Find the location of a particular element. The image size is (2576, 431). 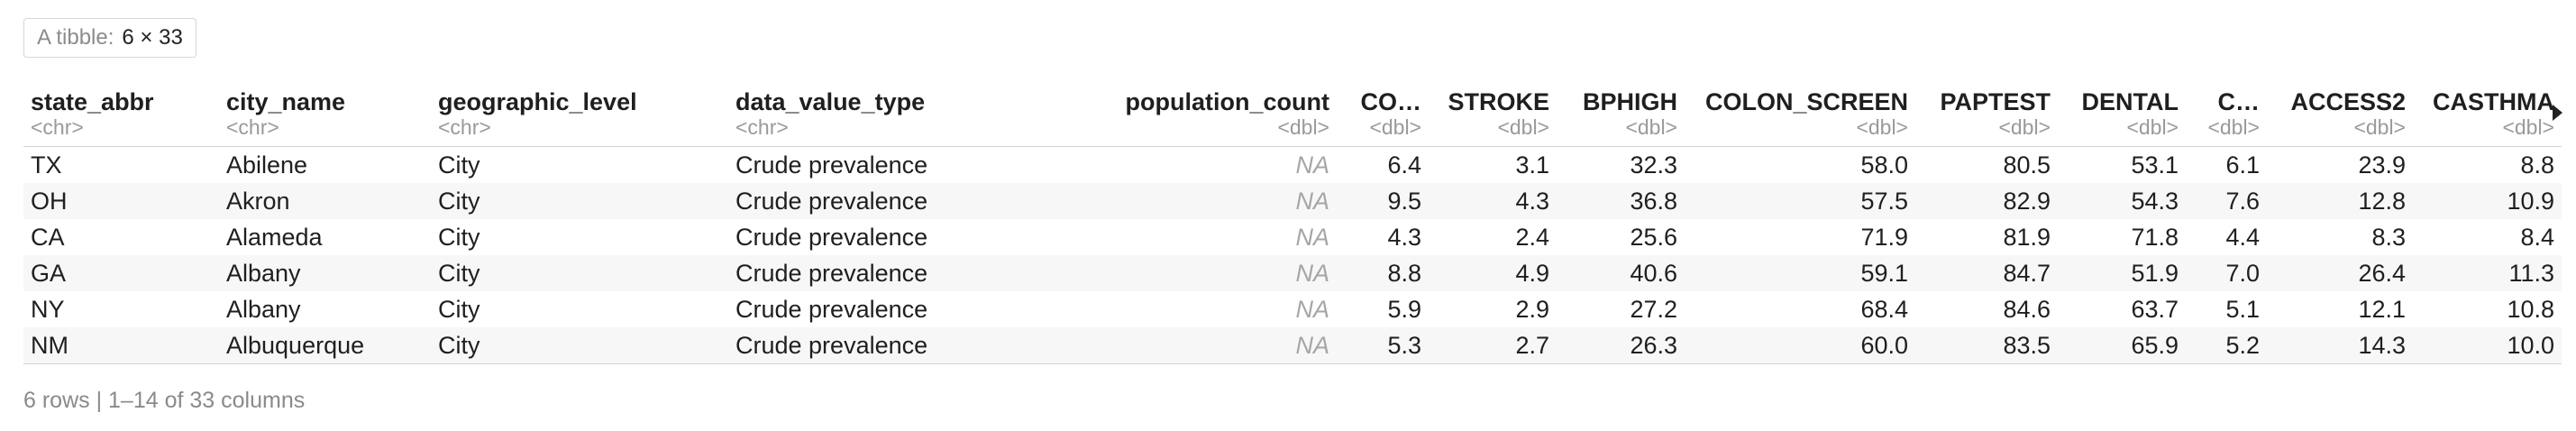

table-cell: 2.9 is located at coordinates (1532, 309).